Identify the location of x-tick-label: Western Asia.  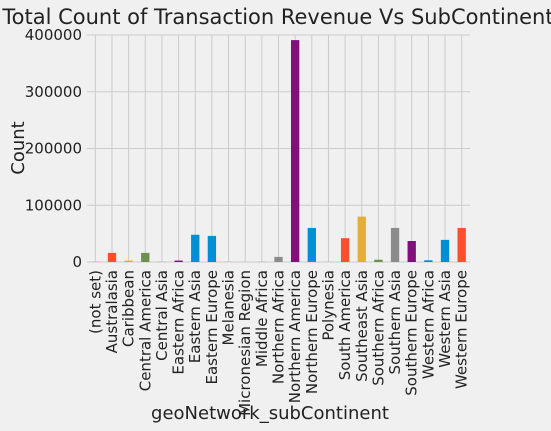
(445, 319).